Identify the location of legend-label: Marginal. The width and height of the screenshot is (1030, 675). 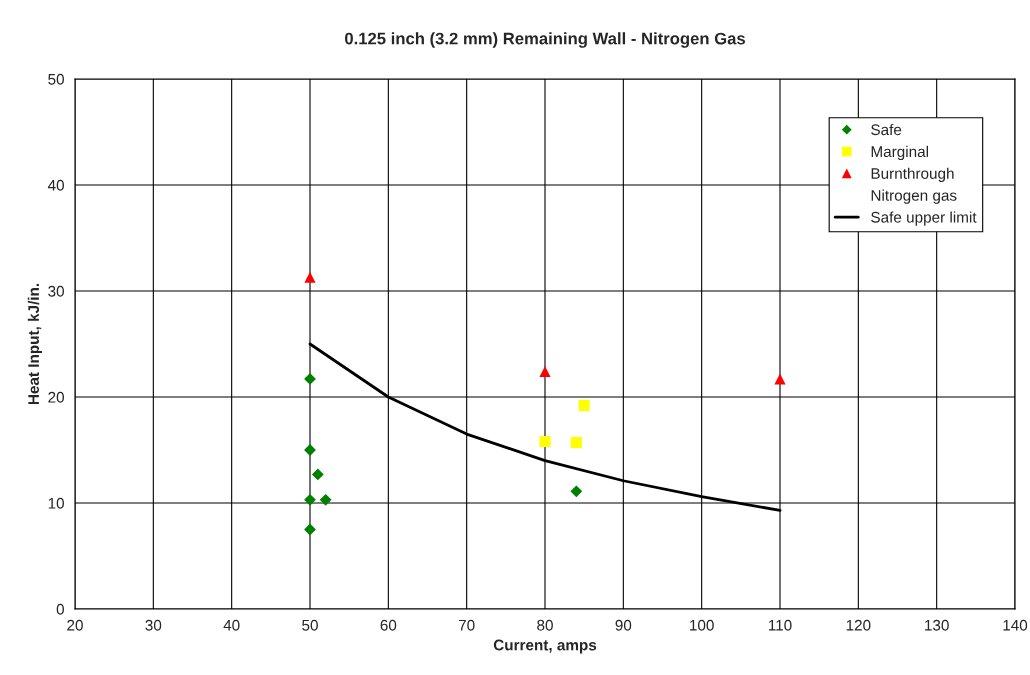
(899, 153).